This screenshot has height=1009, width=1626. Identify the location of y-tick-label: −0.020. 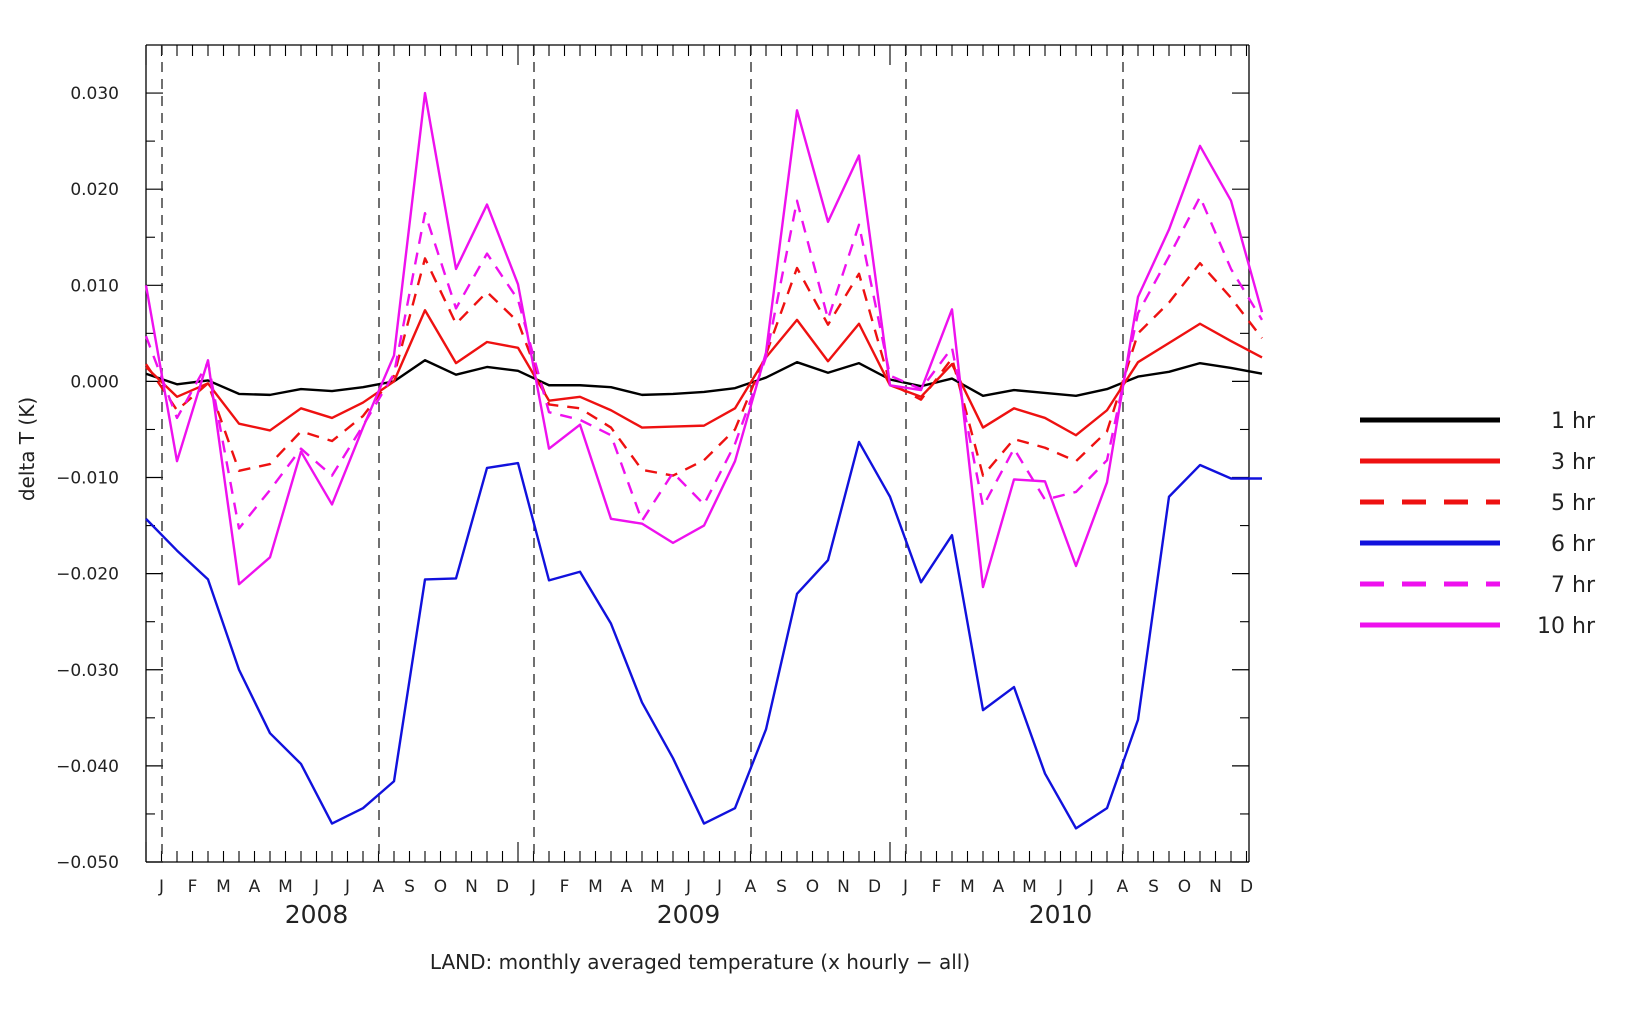
(87, 575).